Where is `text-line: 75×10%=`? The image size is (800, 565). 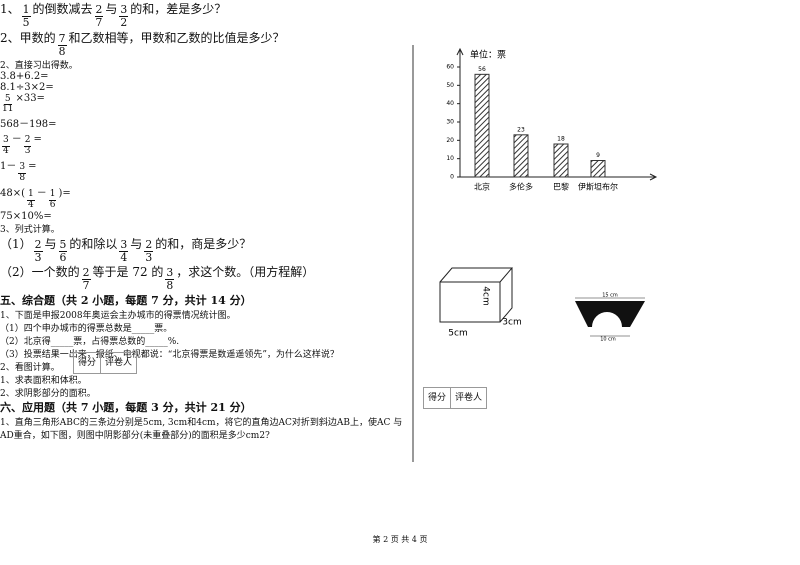 text-line: 75×10%= is located at coordinates (400, 216).